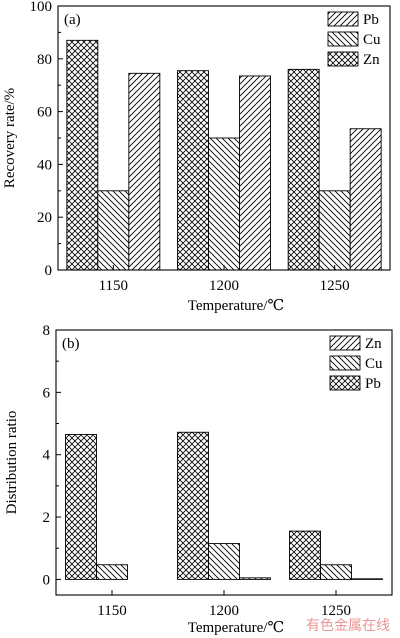  I want to click on y-tick-label: 40, so click(44, 165).